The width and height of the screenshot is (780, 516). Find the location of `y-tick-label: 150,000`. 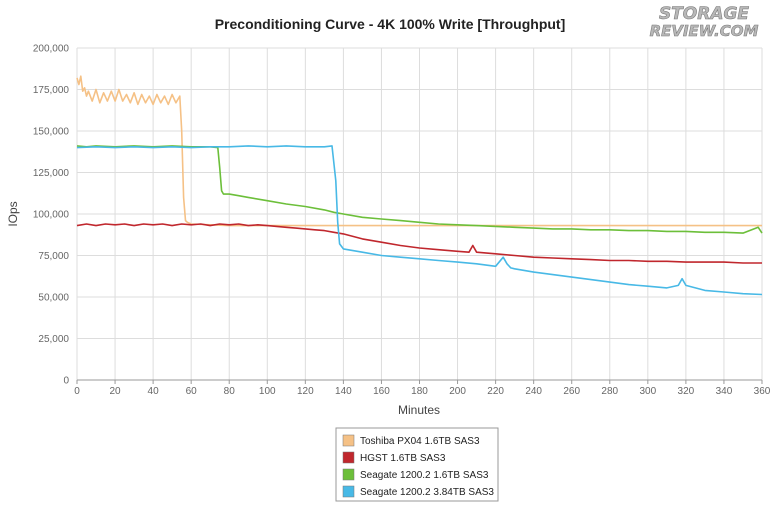

y-tick-label: 150,000 is located at coordinates (51, 132).